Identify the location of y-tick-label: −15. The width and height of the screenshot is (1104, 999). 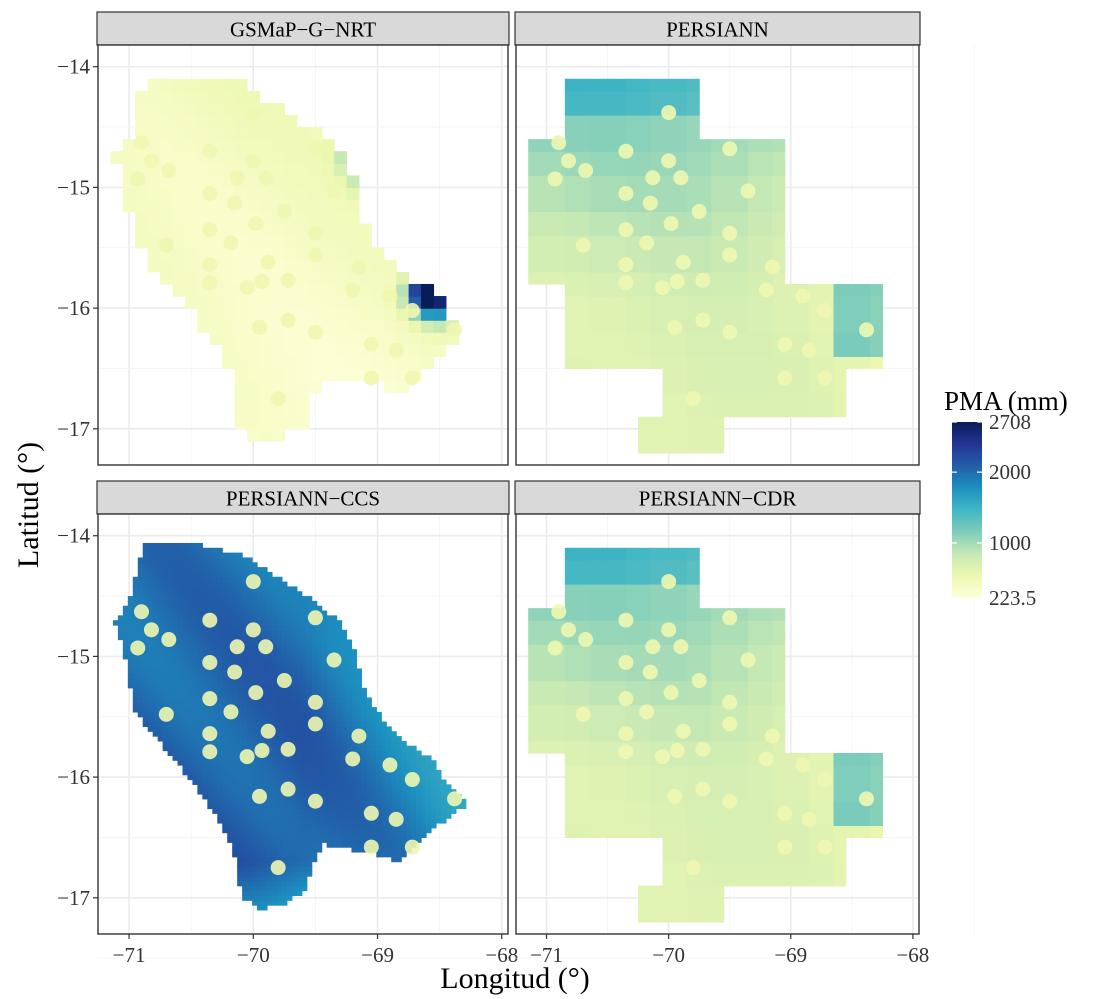
(73, 187).